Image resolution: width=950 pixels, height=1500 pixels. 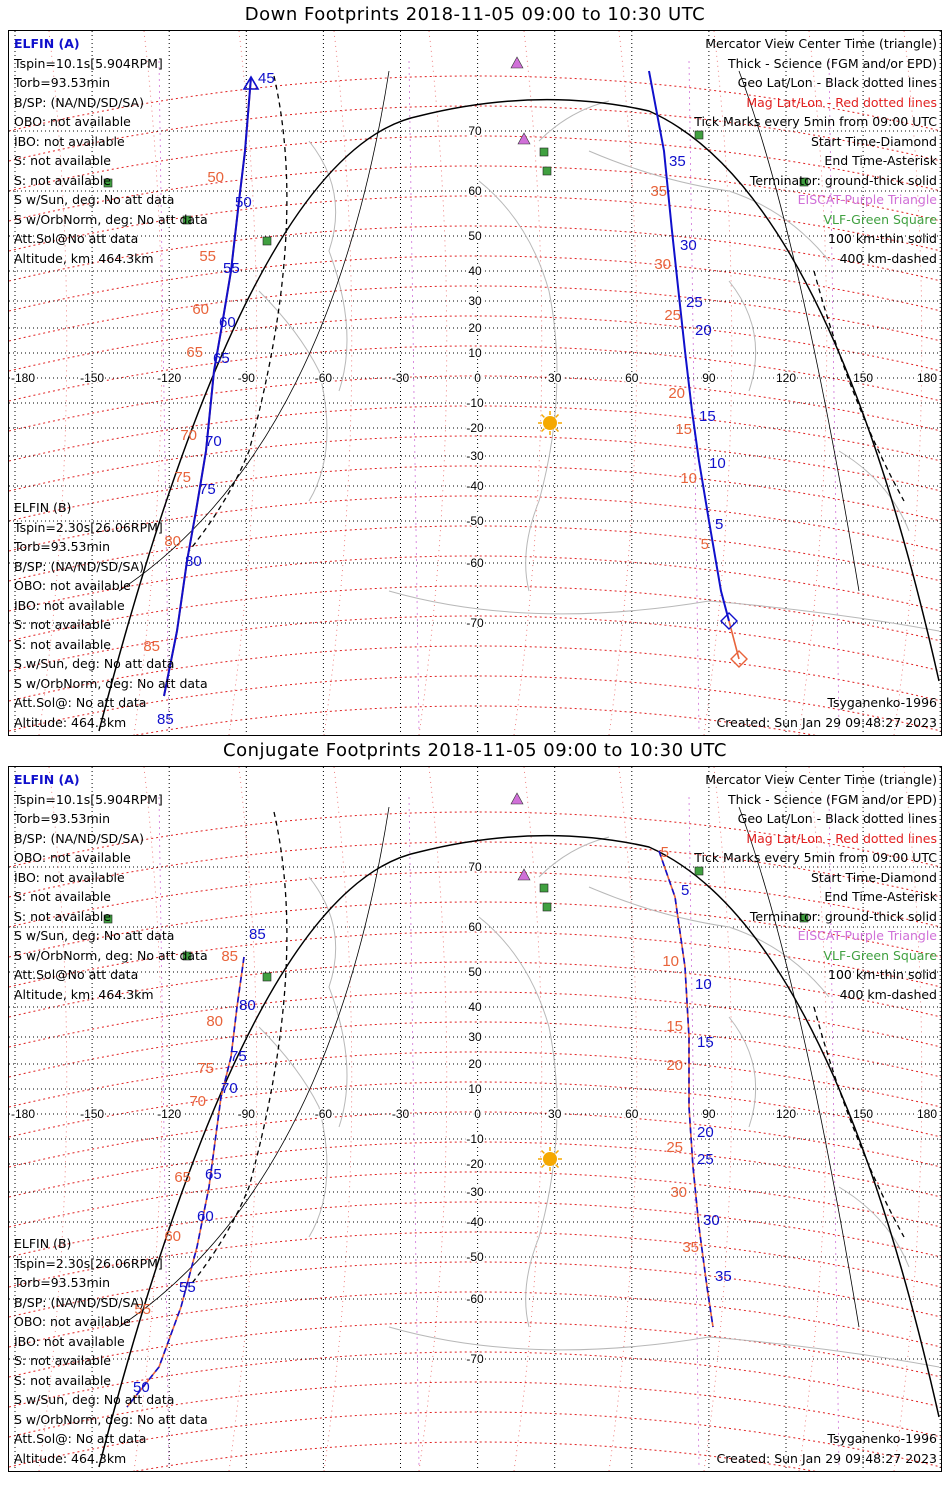 I want to click on lat-tick-label: -50, so click(x=475, y=521).